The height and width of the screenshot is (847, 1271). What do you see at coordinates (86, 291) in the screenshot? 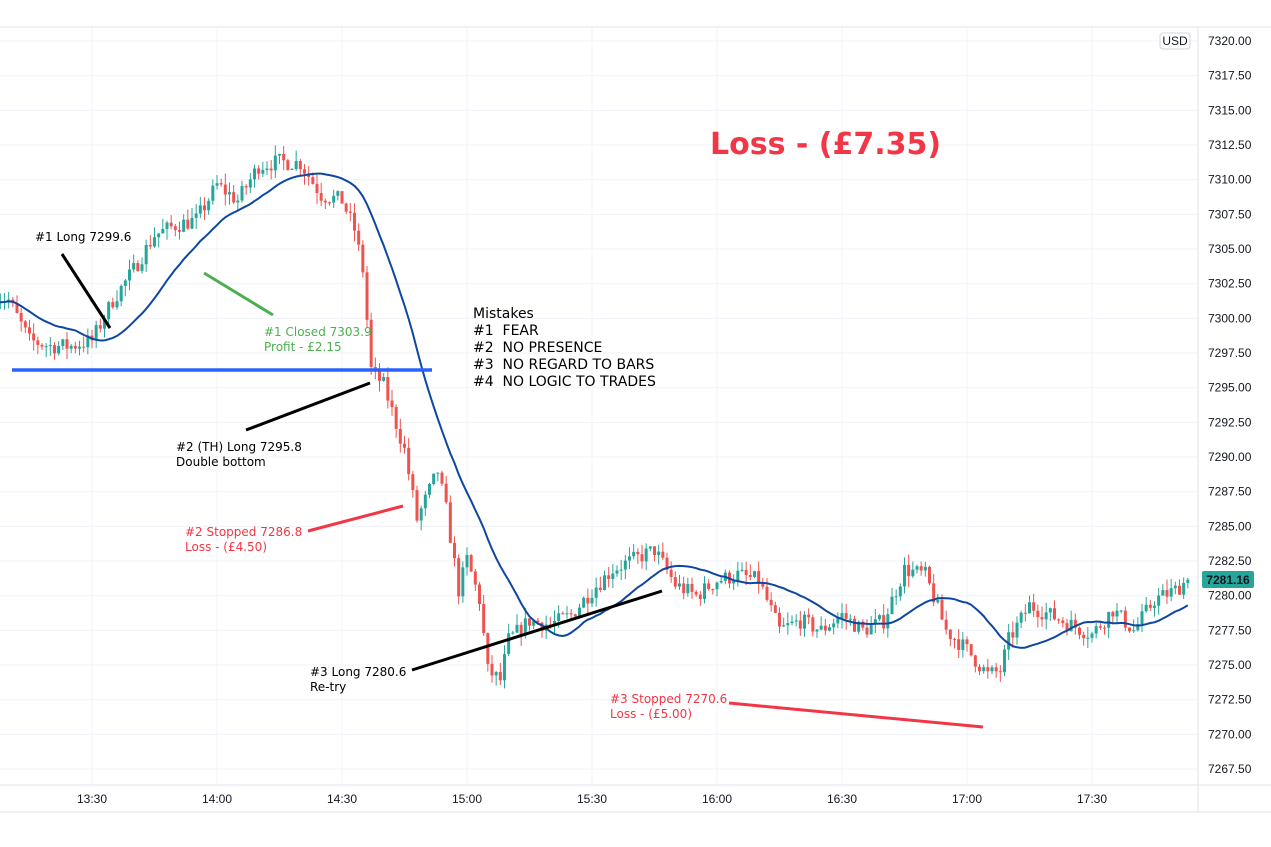
I see `trade1-entry-line` at bounding box center [86, 291].